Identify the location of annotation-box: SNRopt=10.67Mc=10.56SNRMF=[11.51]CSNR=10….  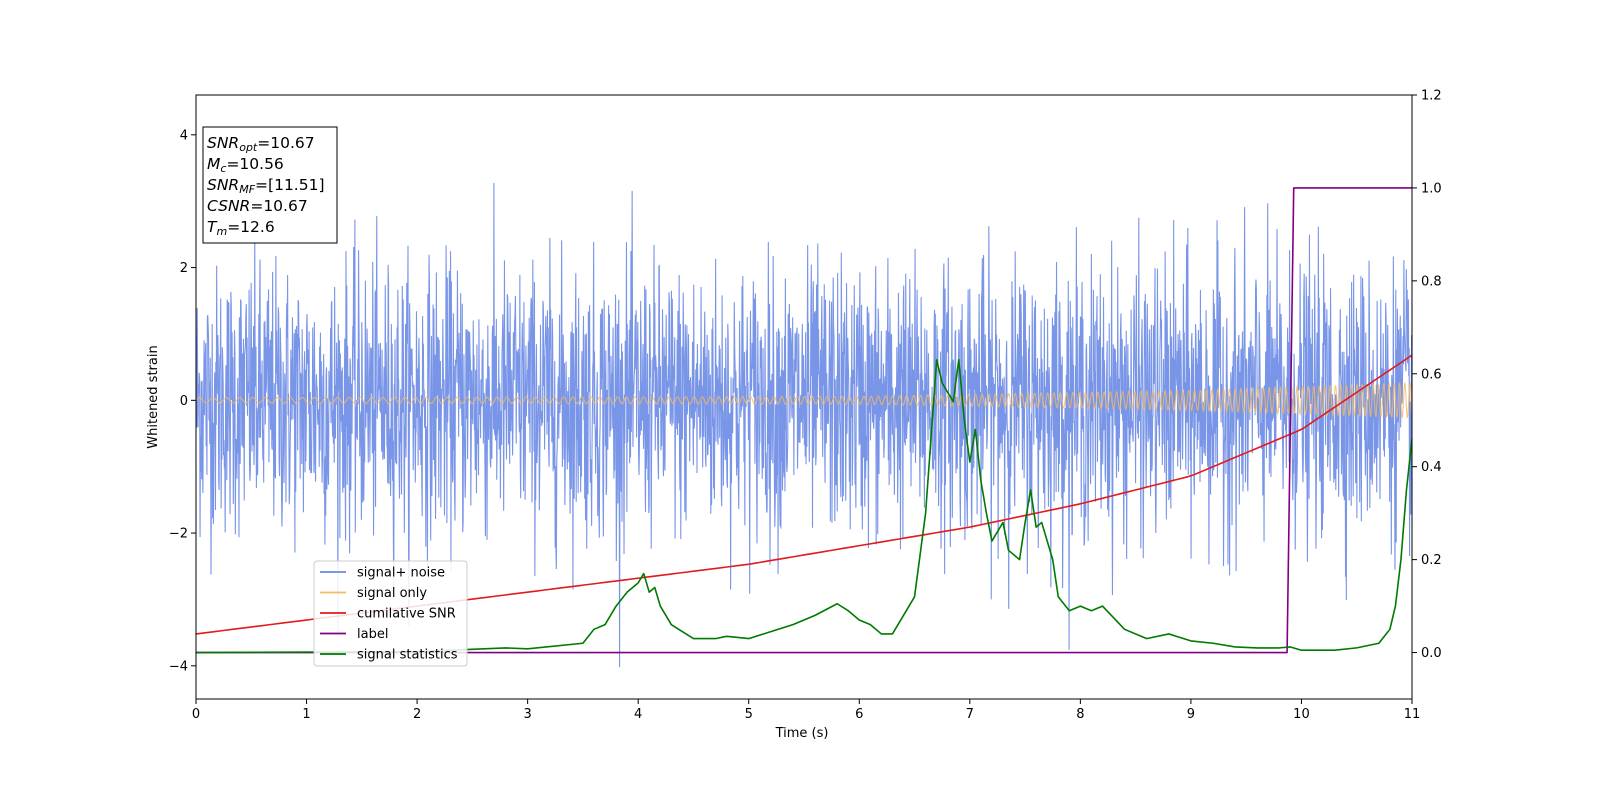
(270, 185).